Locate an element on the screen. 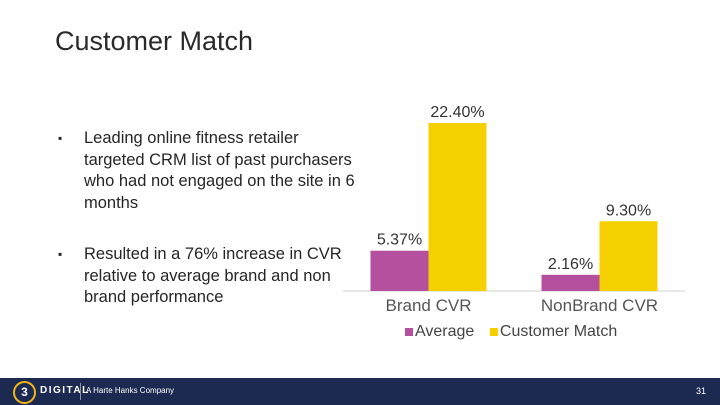  page-title: Customer Match is located at coordinates (154, 41).